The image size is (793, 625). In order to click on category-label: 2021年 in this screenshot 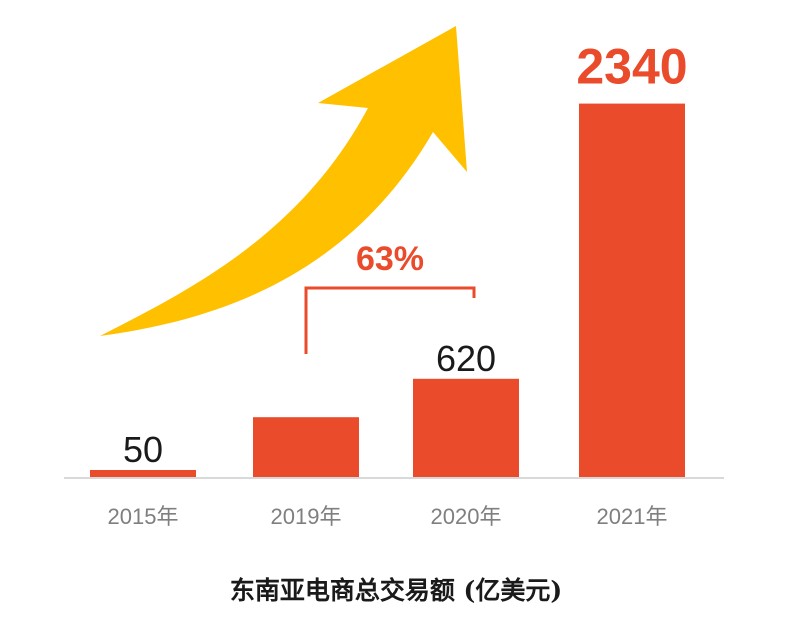, I will do `click(632, 516)`.